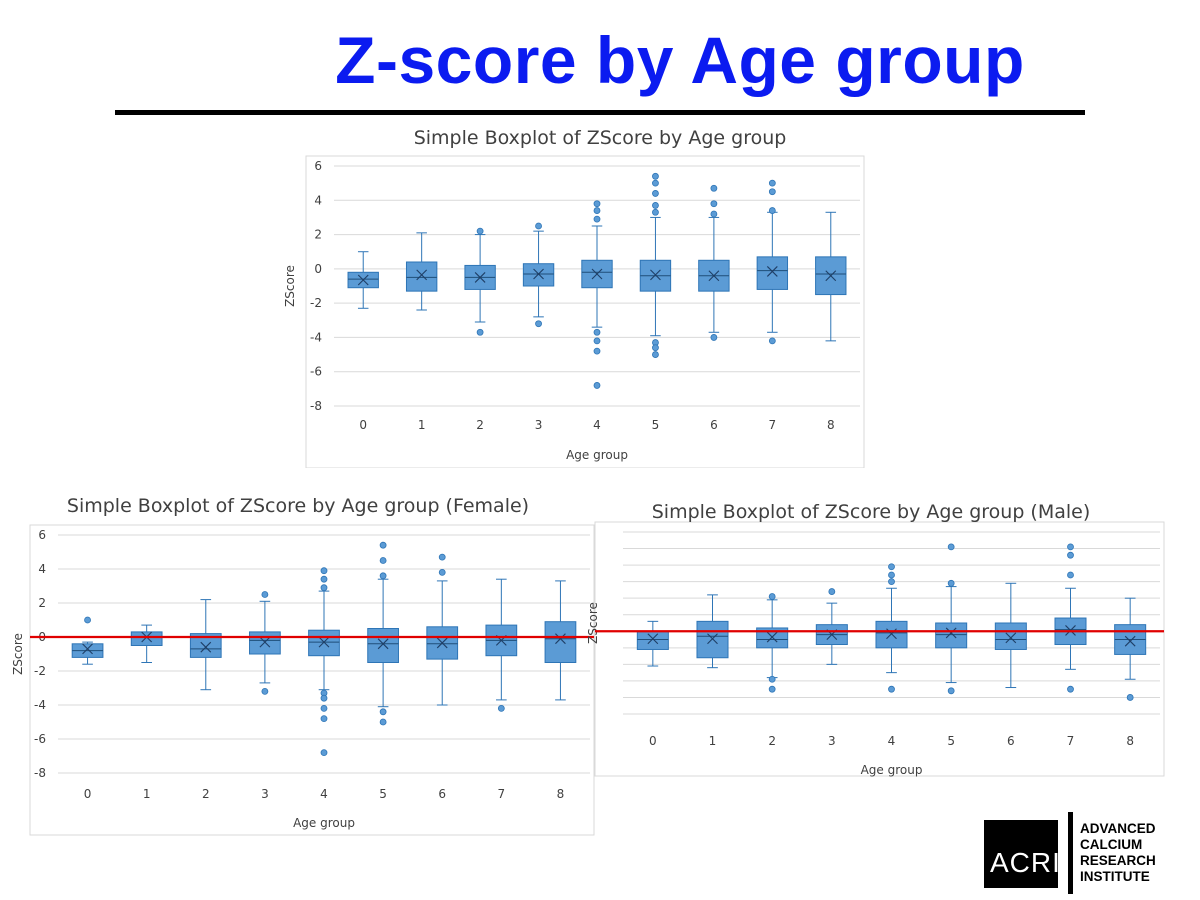  I want to click on y-tick-label: -2, so click(316, 303).